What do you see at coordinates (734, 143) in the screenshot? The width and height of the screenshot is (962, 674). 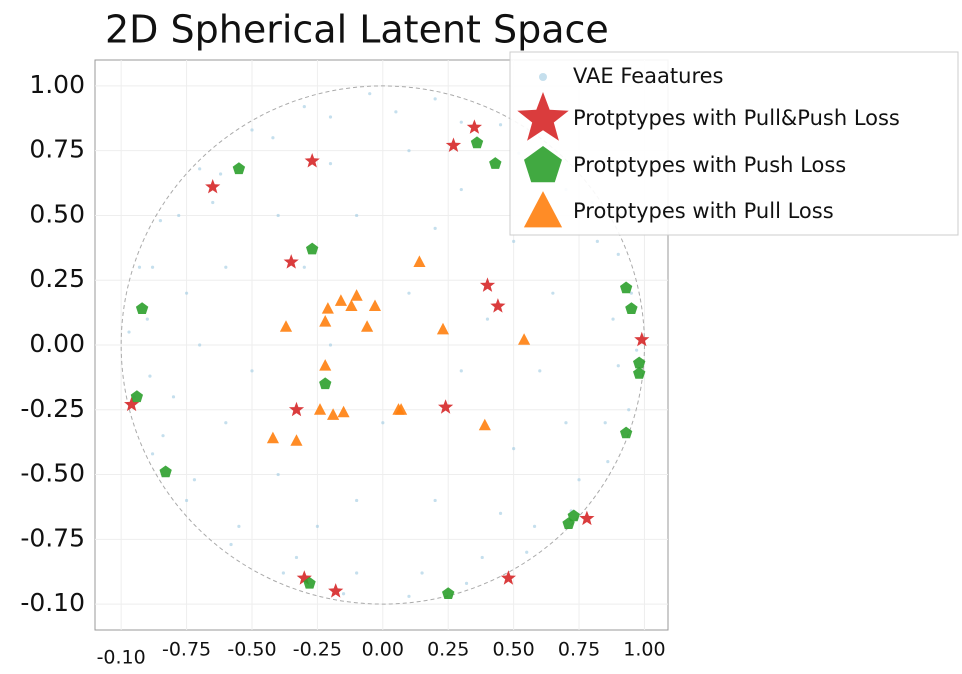 I see `legend-box` at bounding box center [734, 143].